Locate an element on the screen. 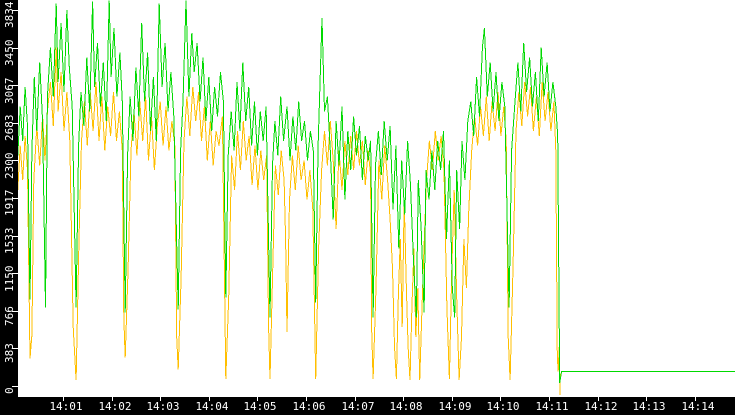 The image size is (735, 415). x-tick-label: 14:03 is located at coordinates (163, 406).